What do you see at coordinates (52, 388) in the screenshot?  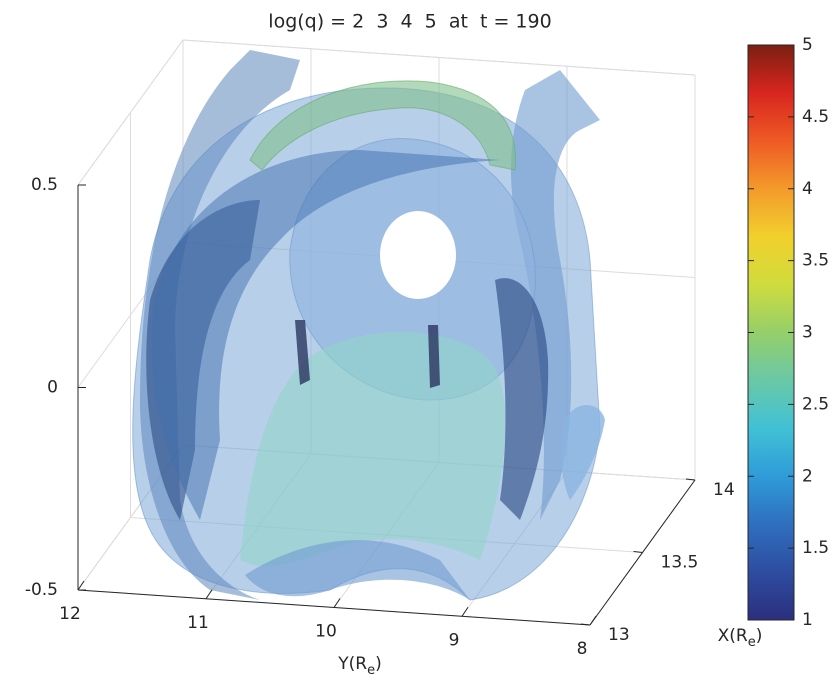 I see `z-tick-label: 0` at bounding box center [52, 388].